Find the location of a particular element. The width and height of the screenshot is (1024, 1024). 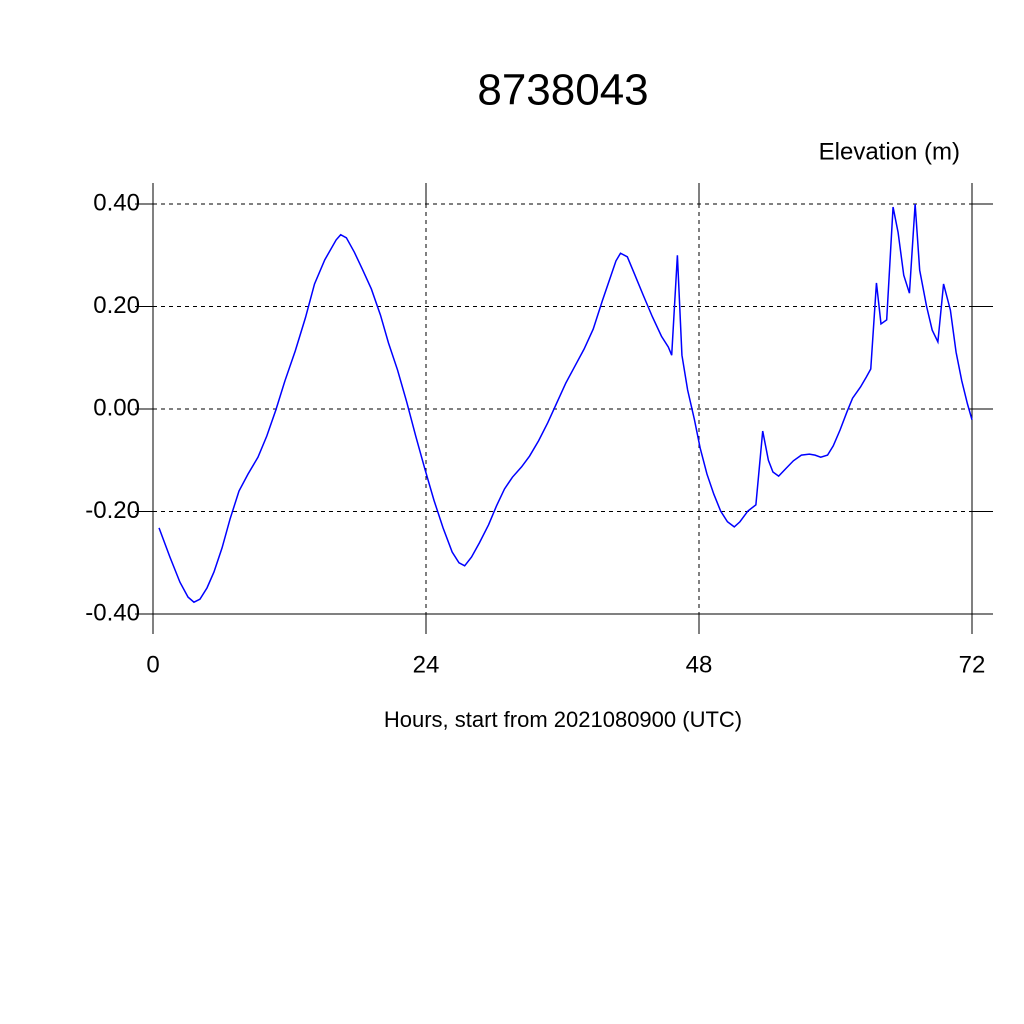

x-axis-label: Hours, start from 2021080900 (UTC) is located at coordinates (563, 719).